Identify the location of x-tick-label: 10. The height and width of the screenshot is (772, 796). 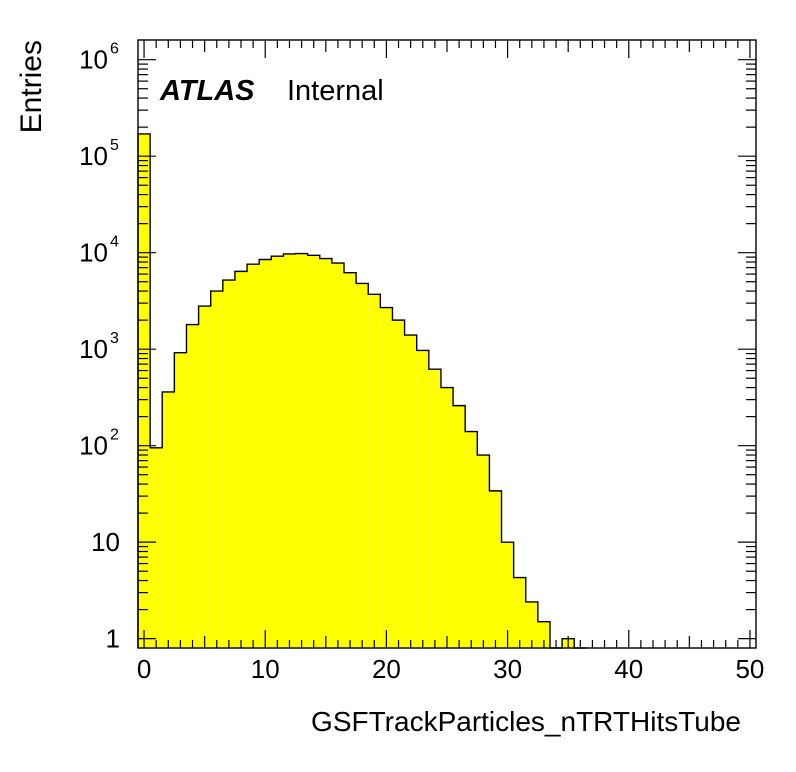
(265, 669).